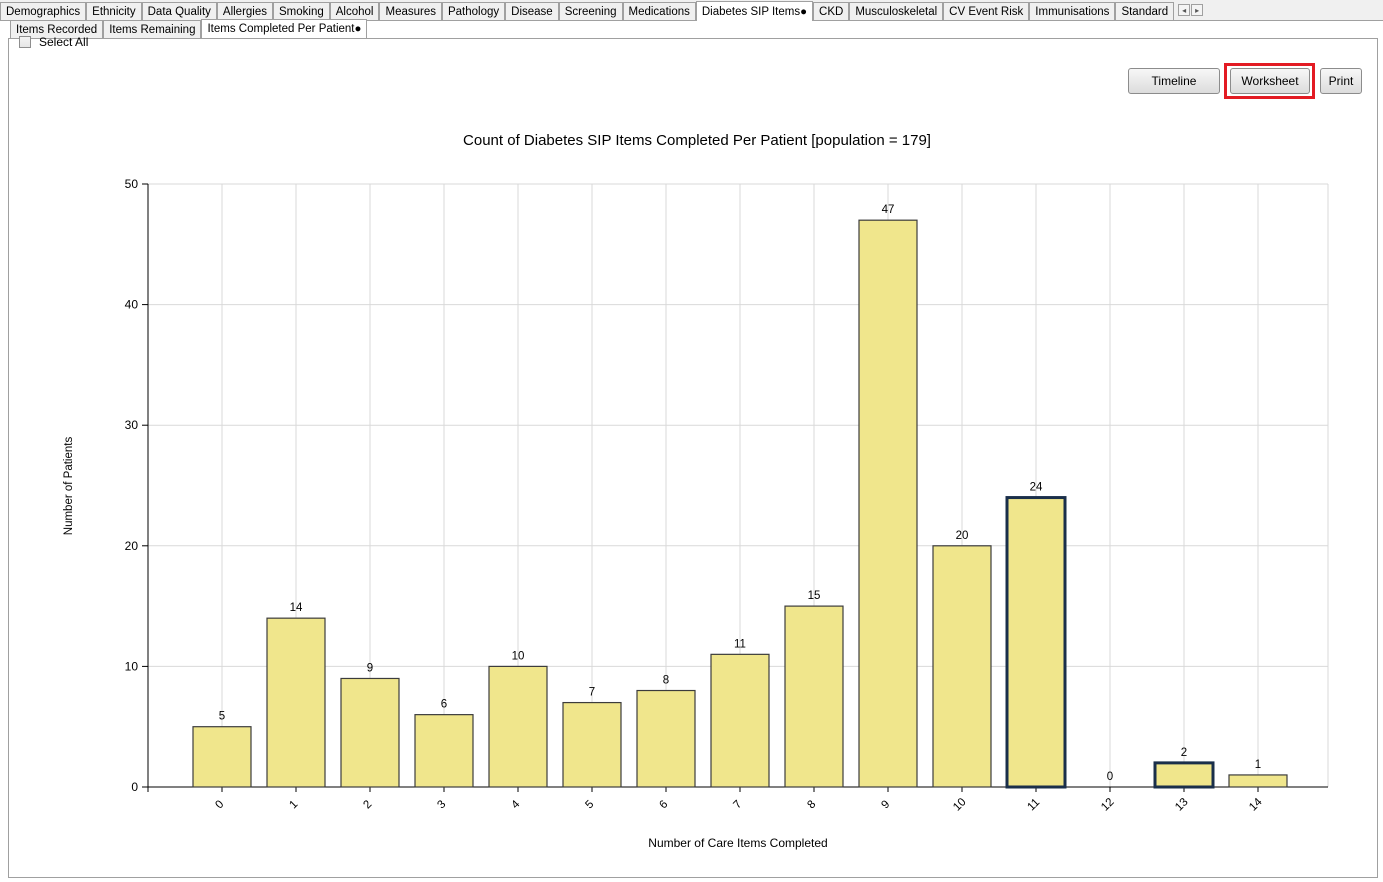 The image size is (1383, 882). I want to click on select-all-label: Select All, so click(64, 42).